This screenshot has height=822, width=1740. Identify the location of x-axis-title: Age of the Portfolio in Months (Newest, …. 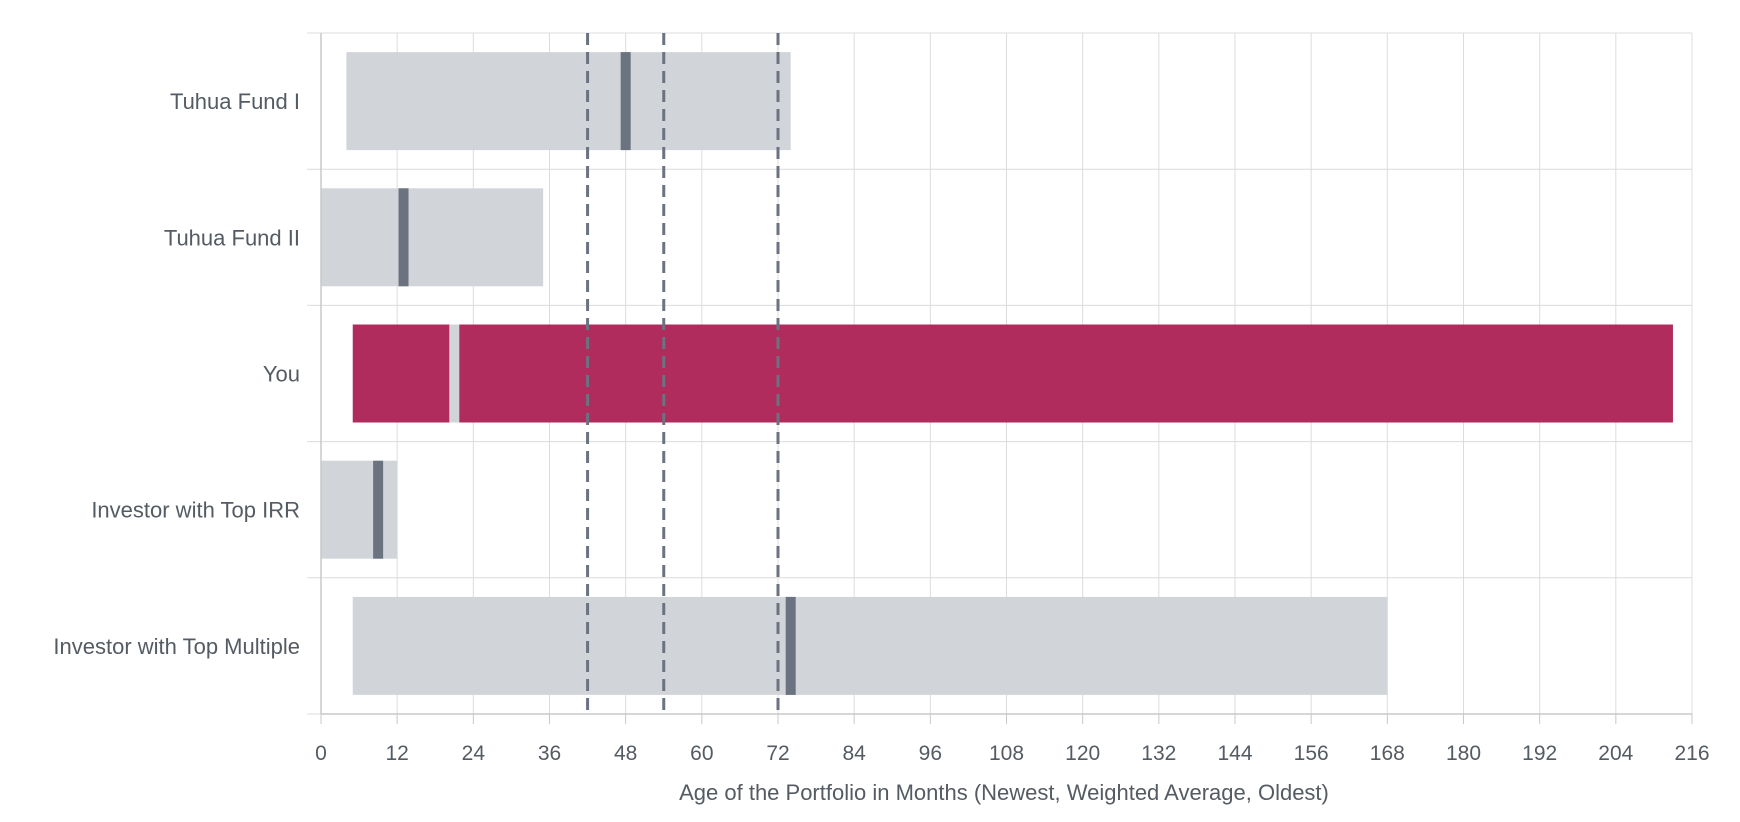
(1004, 792).